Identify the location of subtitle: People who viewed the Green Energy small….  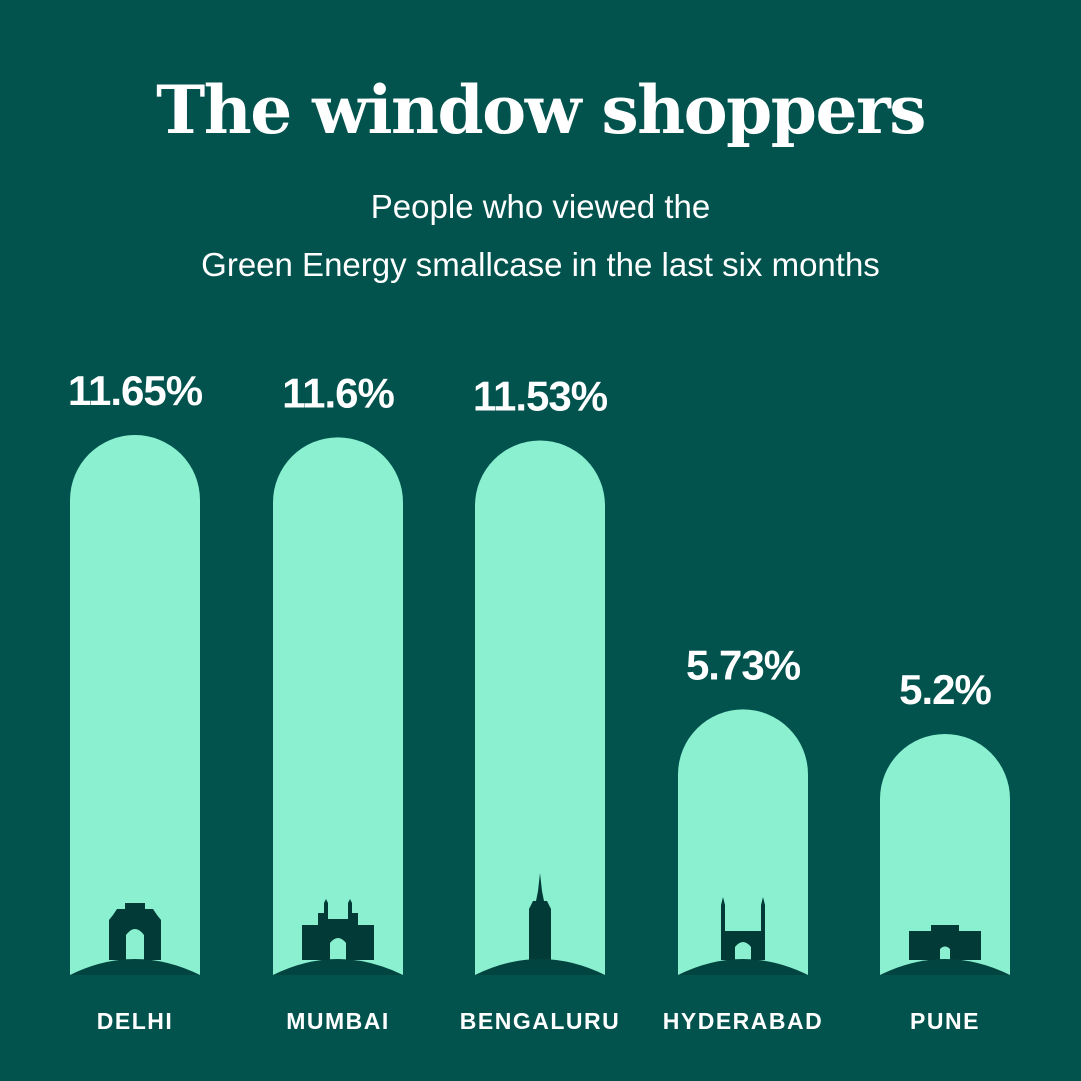
(540, 236).